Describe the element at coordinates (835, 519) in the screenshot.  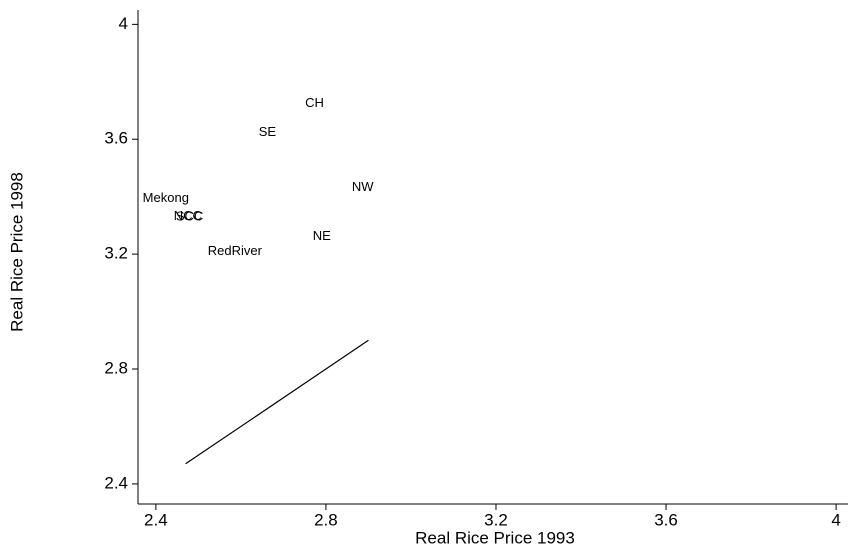
I see `x-tick-label: 4` at that location.